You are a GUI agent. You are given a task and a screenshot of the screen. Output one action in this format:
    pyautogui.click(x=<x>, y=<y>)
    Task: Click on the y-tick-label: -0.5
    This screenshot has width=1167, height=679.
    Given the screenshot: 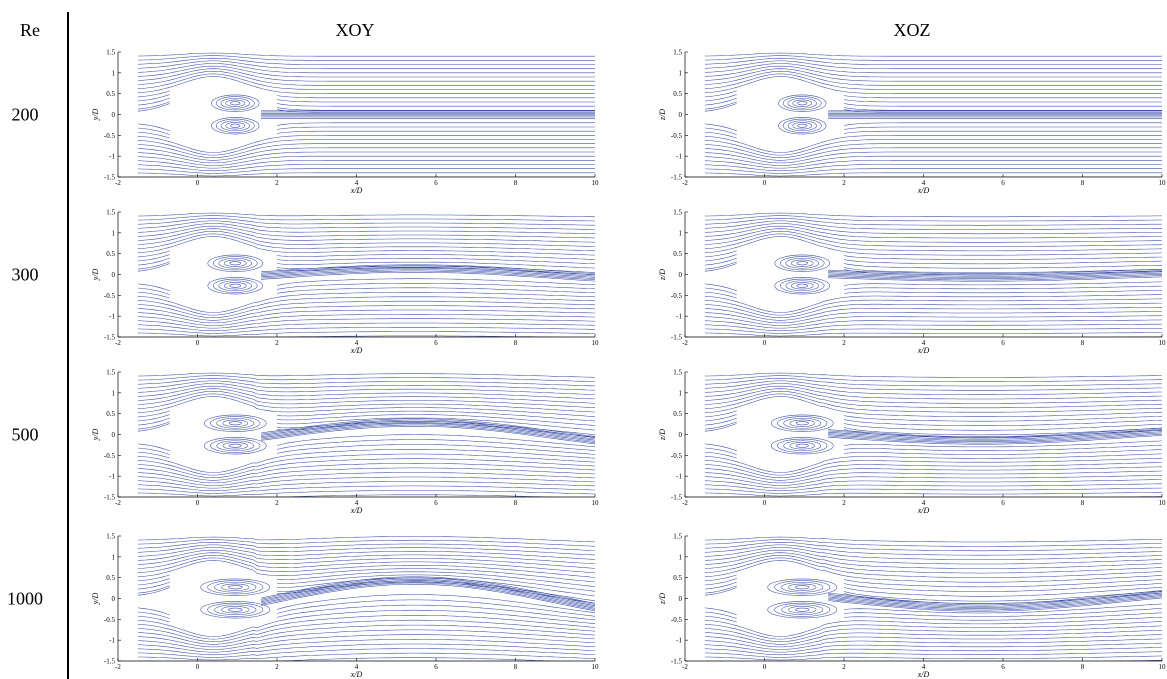 What is the action you would take?
    pyautogui.click(x=677, y=620)
    